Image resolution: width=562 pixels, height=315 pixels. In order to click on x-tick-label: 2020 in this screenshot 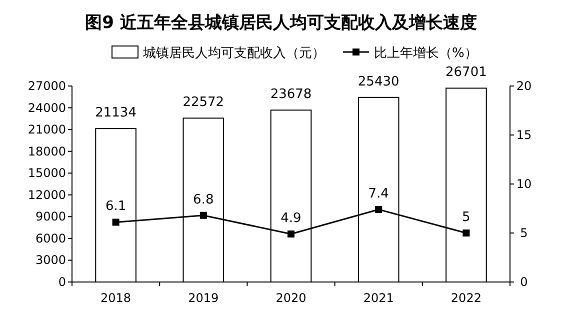, I will do `click(291, 298)`.